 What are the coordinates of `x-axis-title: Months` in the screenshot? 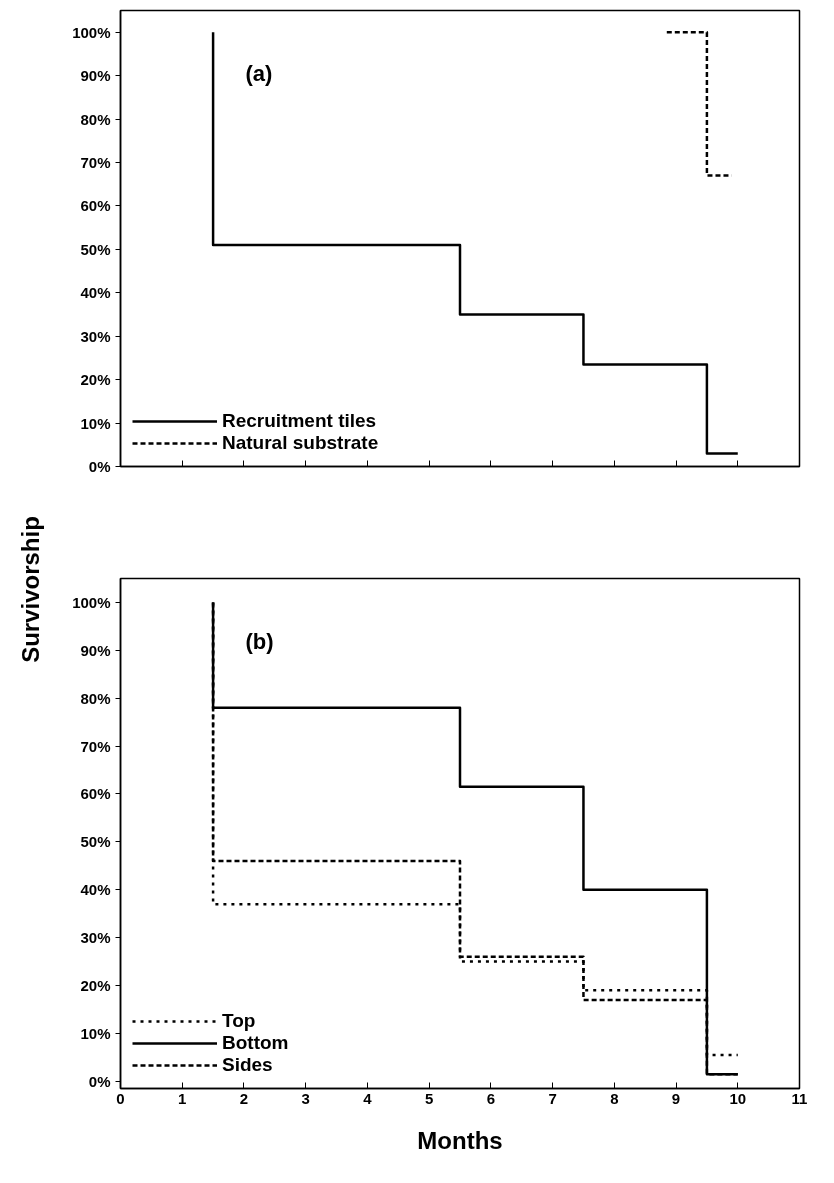 It's located at (460, 1140).